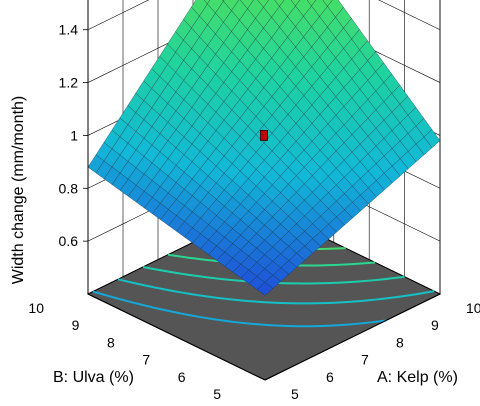 This screenshot has height=406, width=480. I want to click on a-tick-label: 10, so click(473, 308).